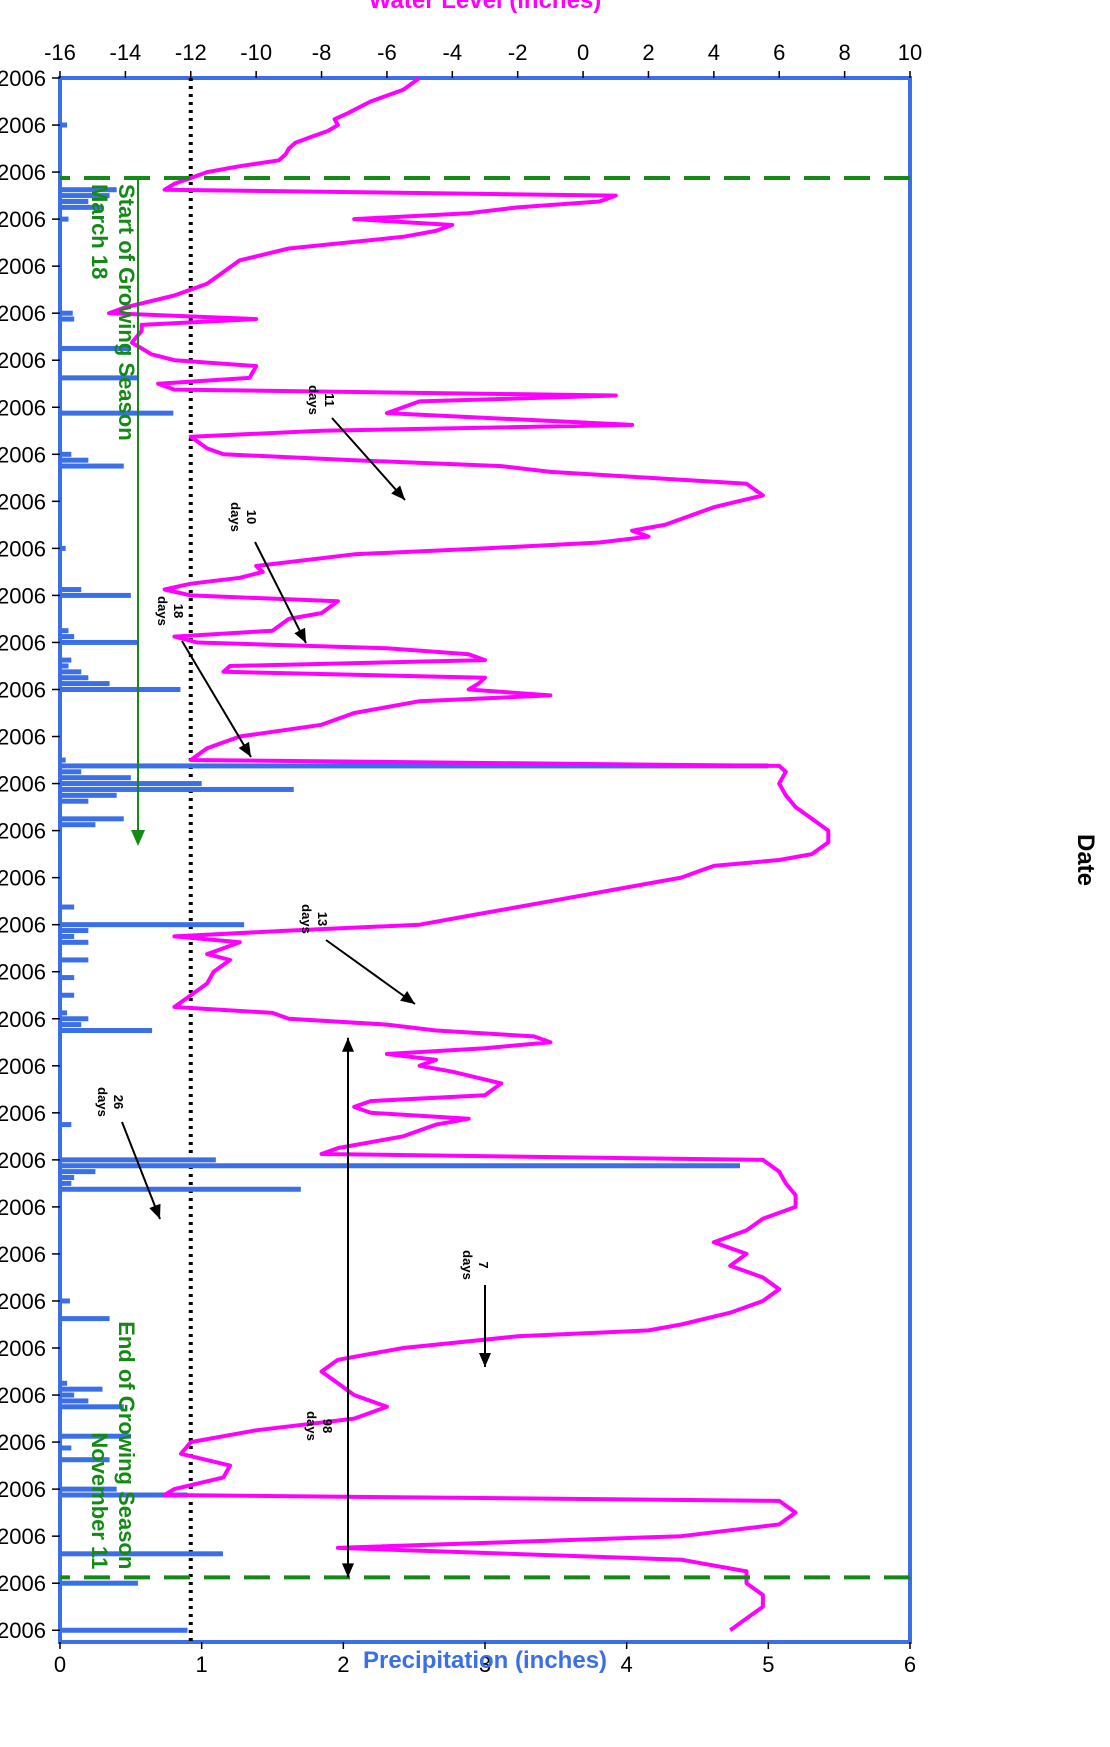 This screenshot has width=1110, height=1747. I want to click on x-axis-tick-label: 5/12/2006, so click(23, 501).